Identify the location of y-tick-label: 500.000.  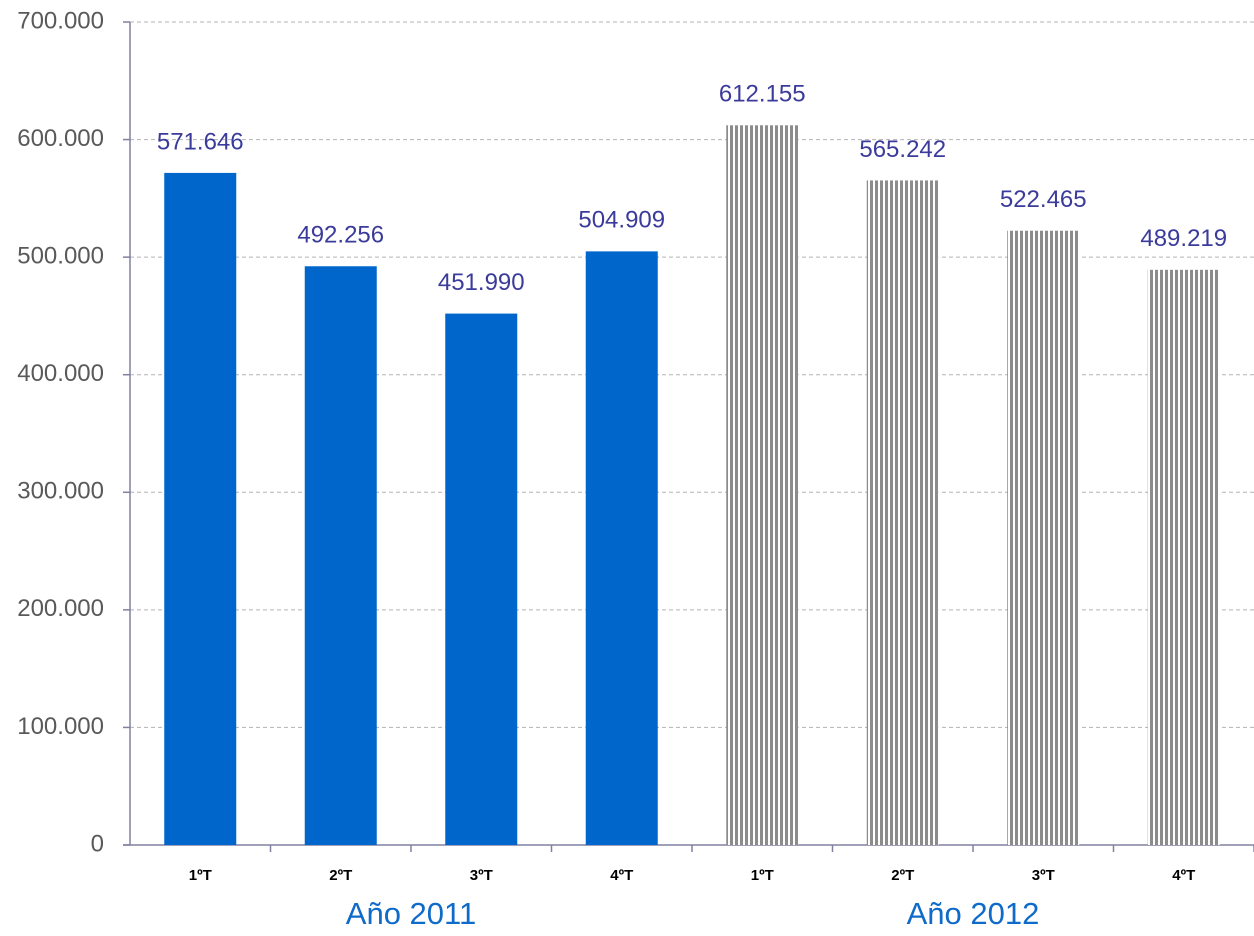
(60, 255).